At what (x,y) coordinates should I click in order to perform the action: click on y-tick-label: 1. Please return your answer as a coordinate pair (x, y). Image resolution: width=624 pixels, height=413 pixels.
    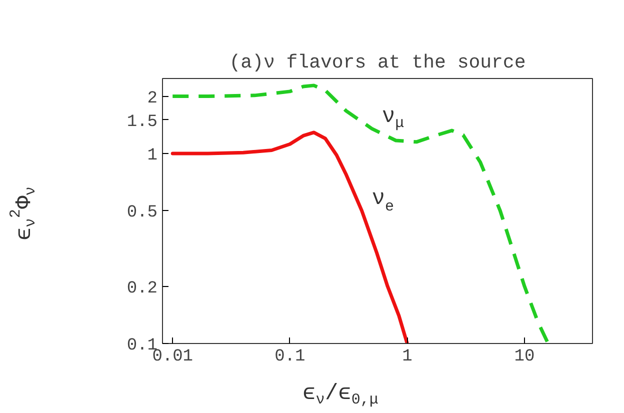
    Looking at the image, I should click on (152, 156).